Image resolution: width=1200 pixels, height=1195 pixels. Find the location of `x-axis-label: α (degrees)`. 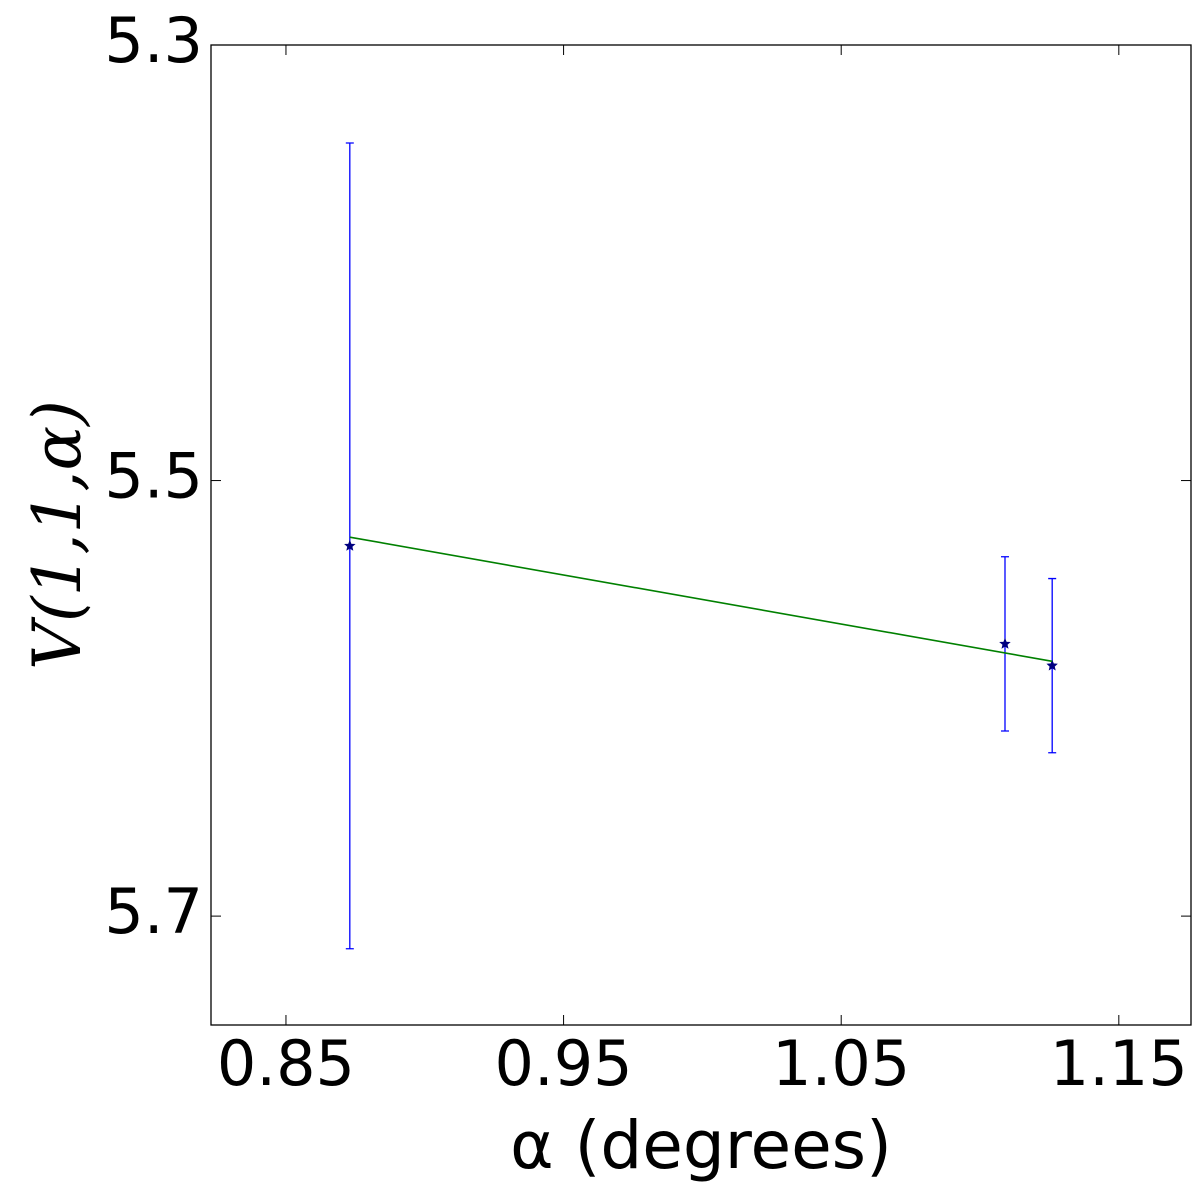

x-axis-label: α (degrees) is located at coordinates (701, 1145).